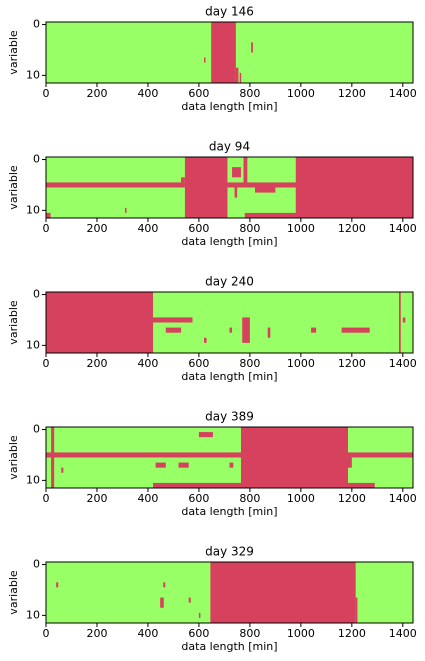 The image size is (425, 661). What do you see at coordinates (229, 417) in the screenshot?
I see `chart-title: day 389` at bounding box center [229, 417].